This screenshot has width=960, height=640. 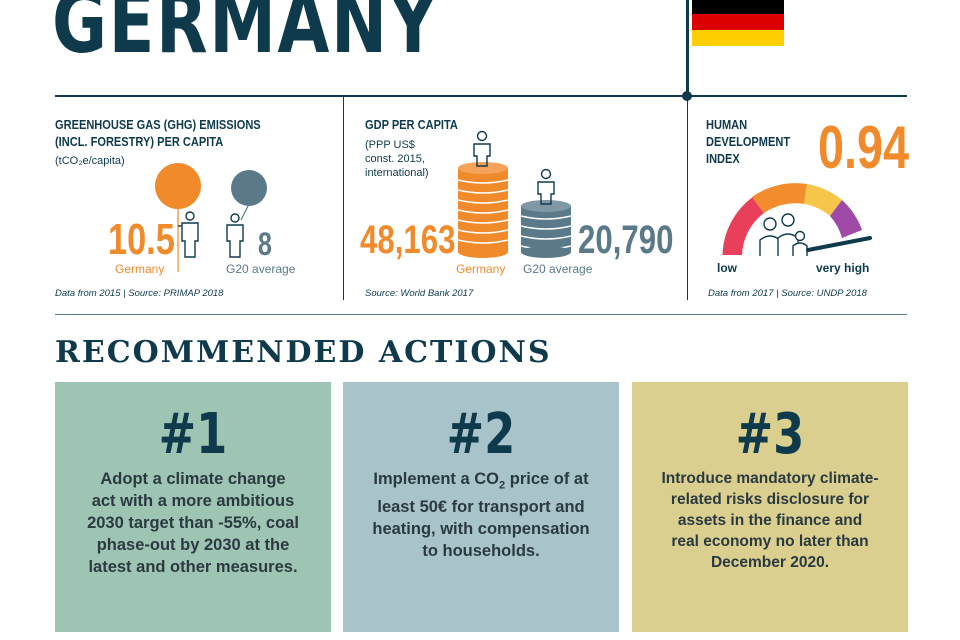 What do you see at coordinates (193, 545) in the screenshot?
I see `action-1-line: phase-out by 2030 at the` at bounding box center [193, 545].